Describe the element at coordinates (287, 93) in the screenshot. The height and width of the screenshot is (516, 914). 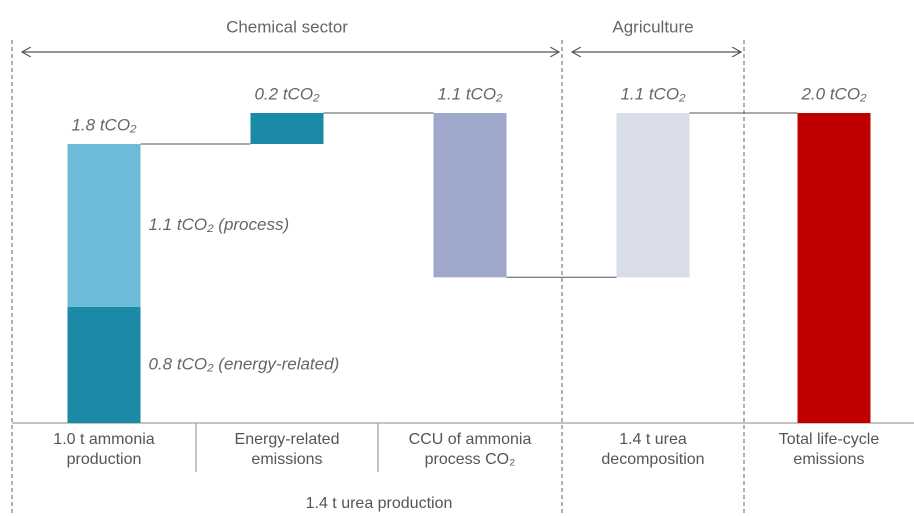
I see `value-label: 0.2 tCO₂` at that location.